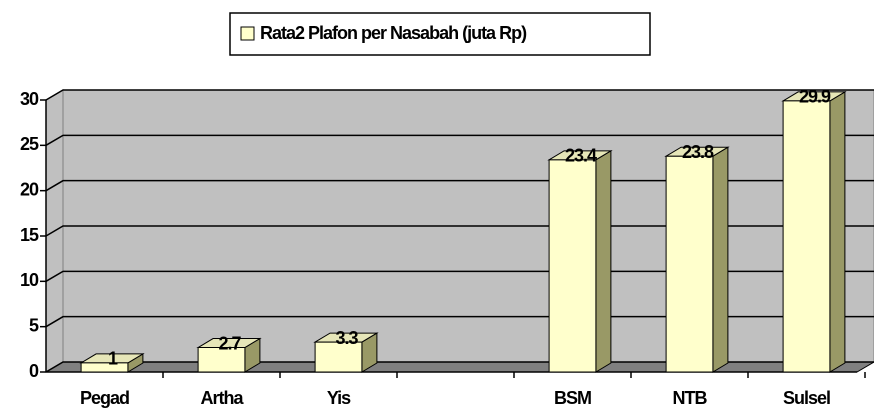 This screenshot has height=414, width=874. Describe the element at coordinates (29, 280) in the screenshot. I see `y-tick-label: 10` at that location.